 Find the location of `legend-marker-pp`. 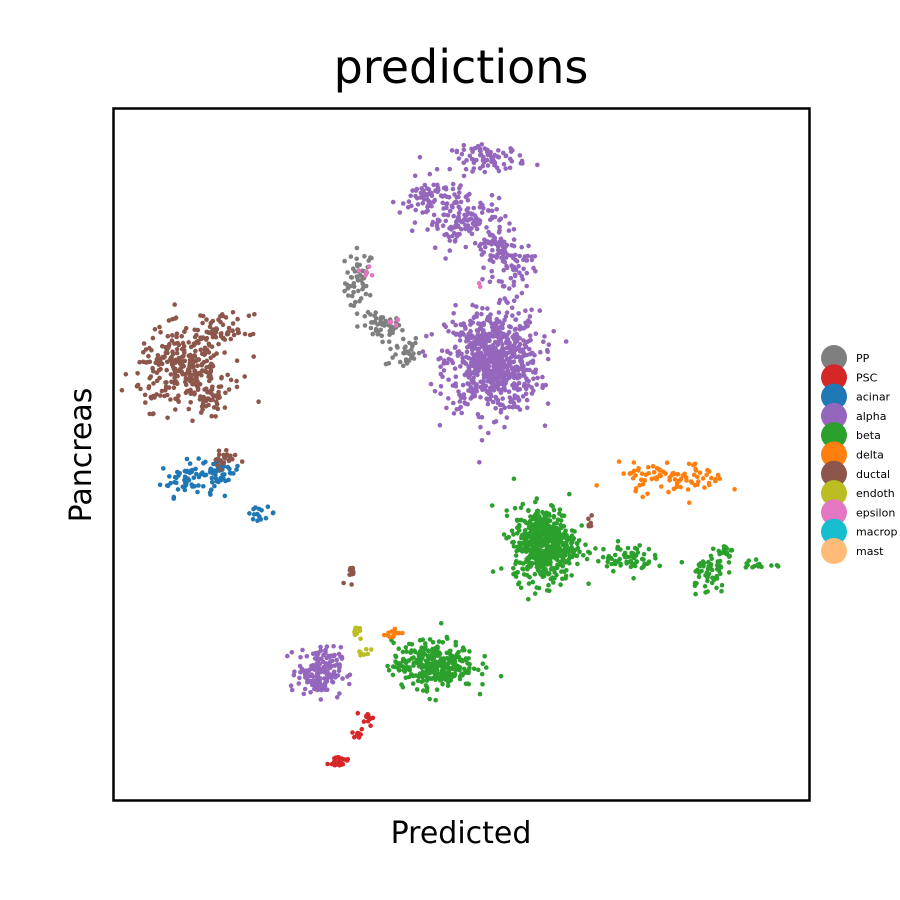

legend-marker-pp is located at coordinates (834, 358).